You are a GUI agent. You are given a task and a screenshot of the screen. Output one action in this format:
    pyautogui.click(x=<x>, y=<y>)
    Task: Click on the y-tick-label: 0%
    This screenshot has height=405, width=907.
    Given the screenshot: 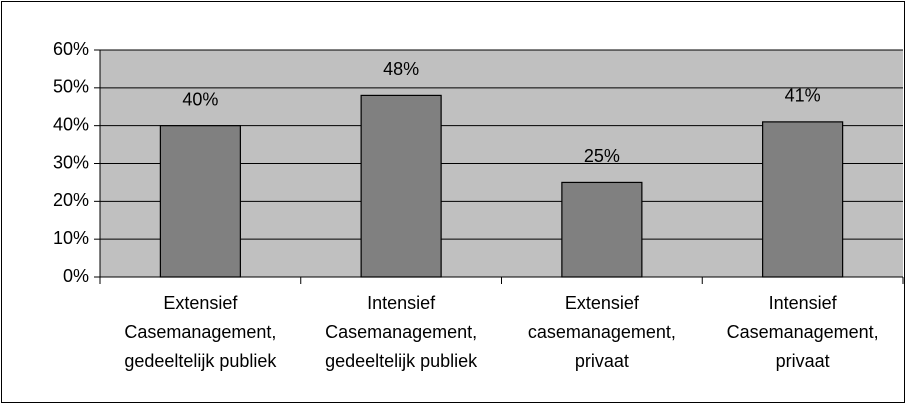 What is the action you would take?
    pyautogui.click(x=76, y=276)
    